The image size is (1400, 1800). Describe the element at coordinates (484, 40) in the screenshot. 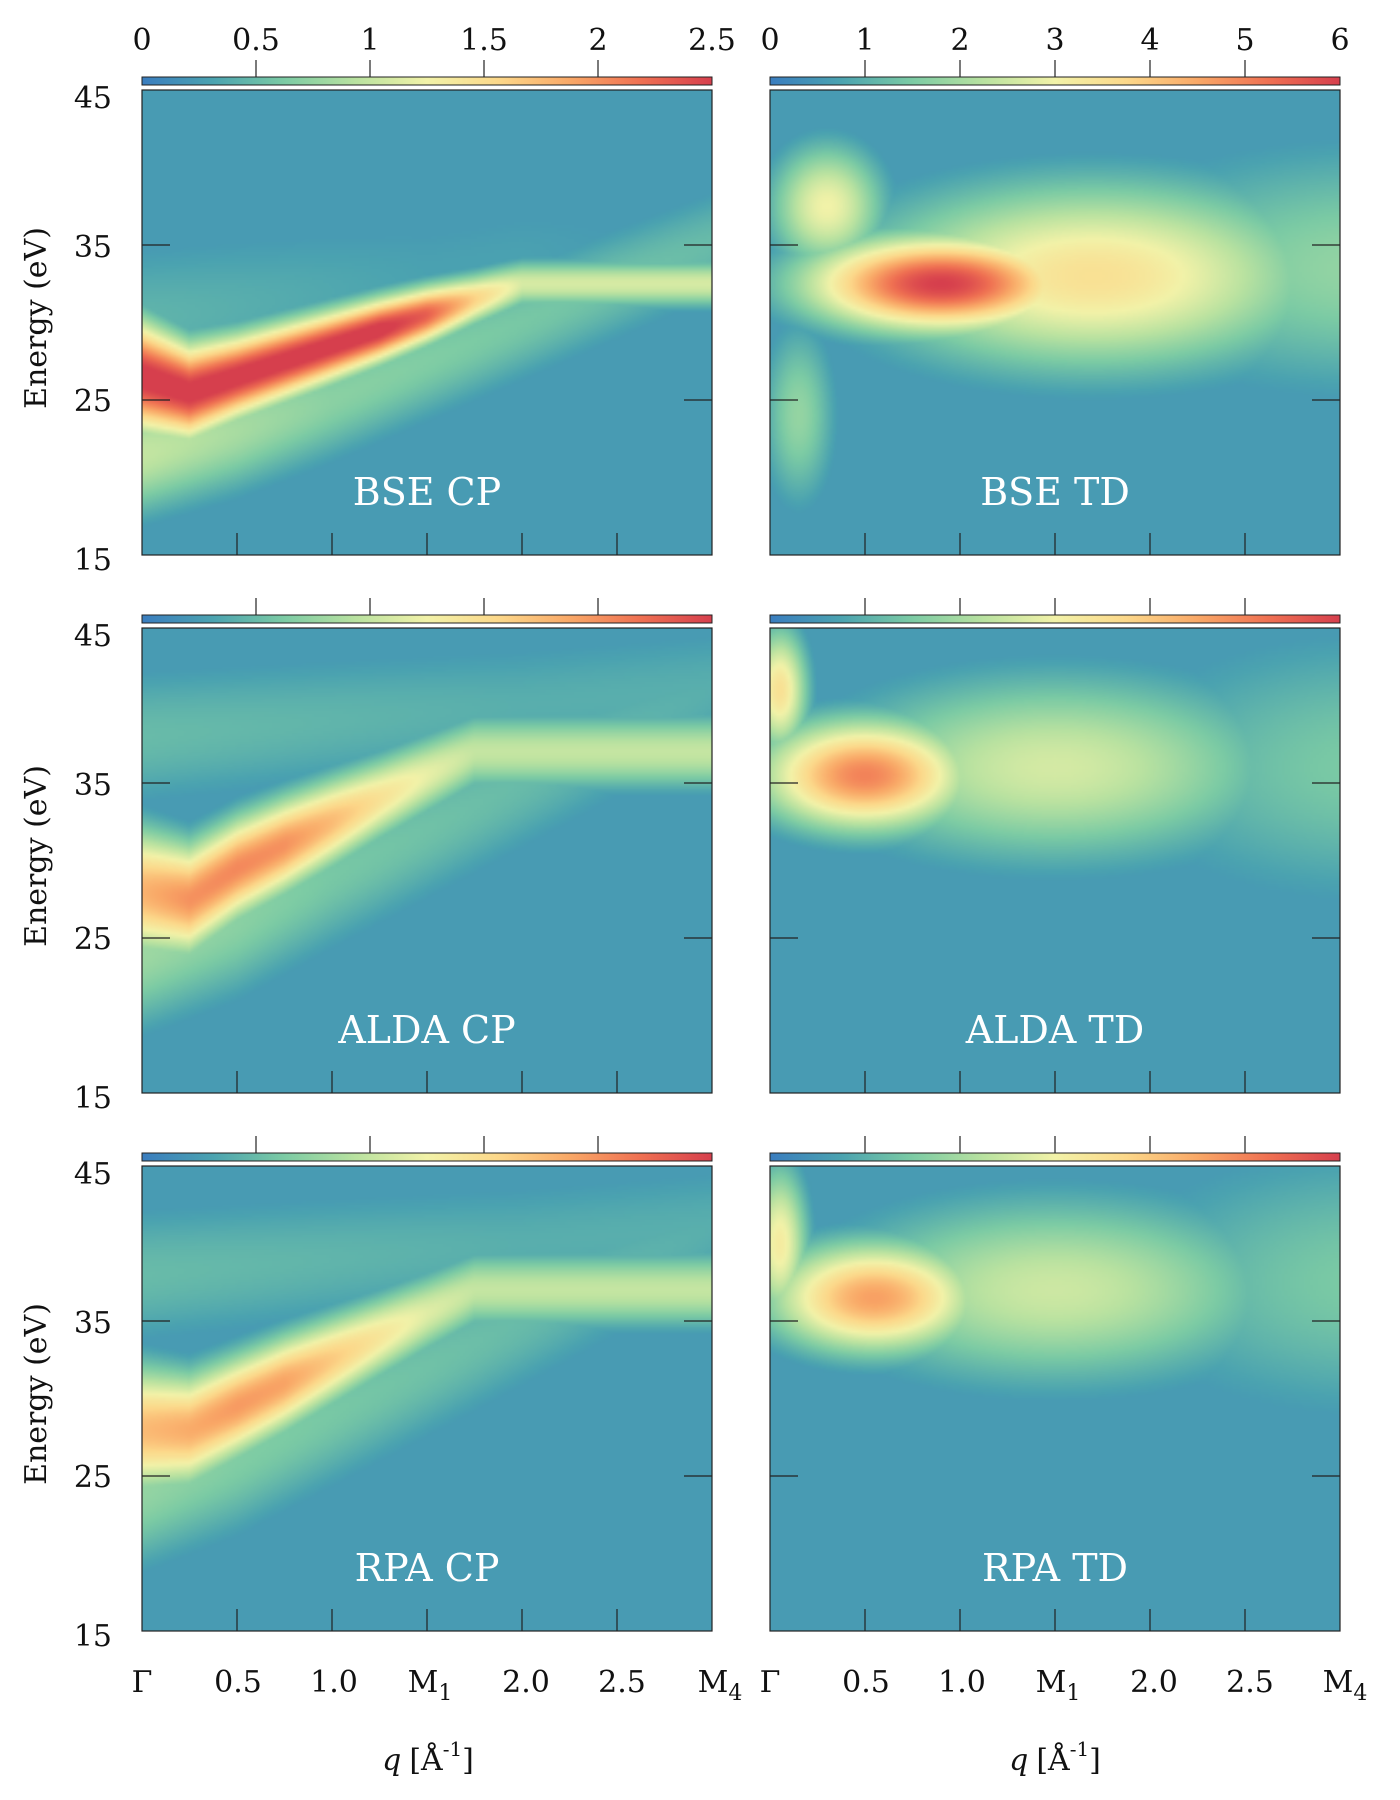

I see `colorbar-tick-label: 1.5` at that location.